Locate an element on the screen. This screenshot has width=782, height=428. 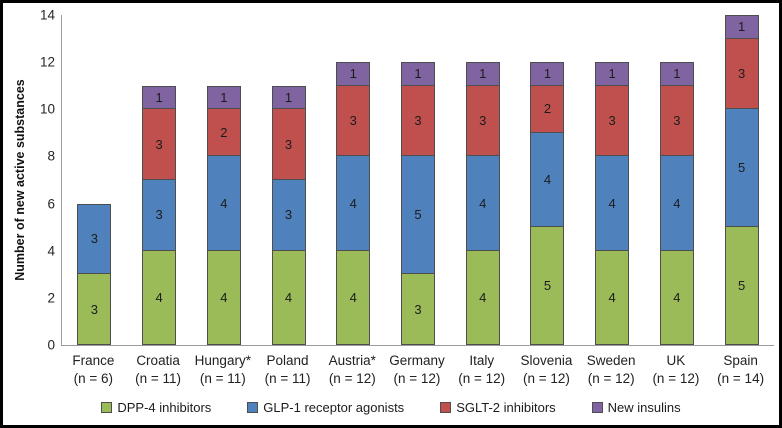
y-tick-label: 6 is located at coordinates (51, 204).